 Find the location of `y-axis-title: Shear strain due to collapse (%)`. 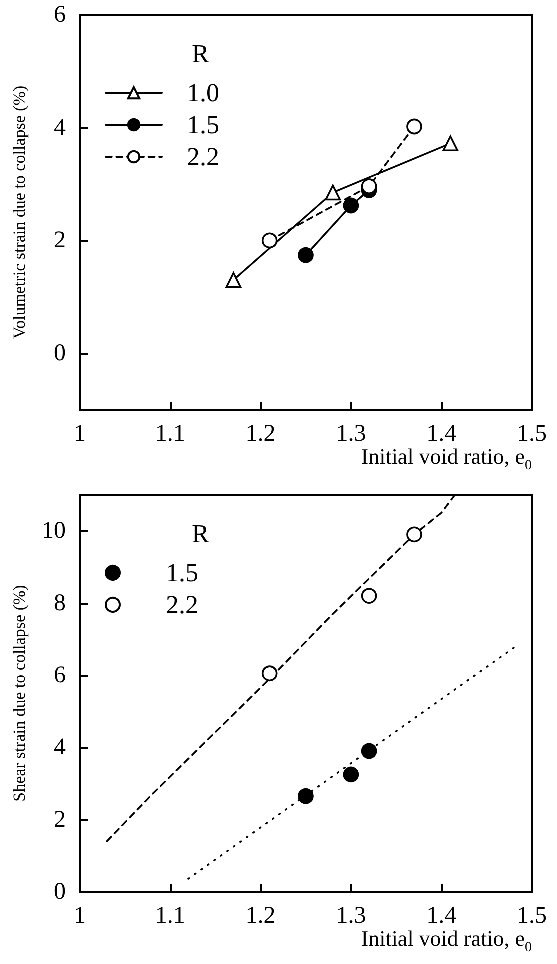

y-axis-title: Shear strain due to collapse (%) is located at coordinates (19, 693).